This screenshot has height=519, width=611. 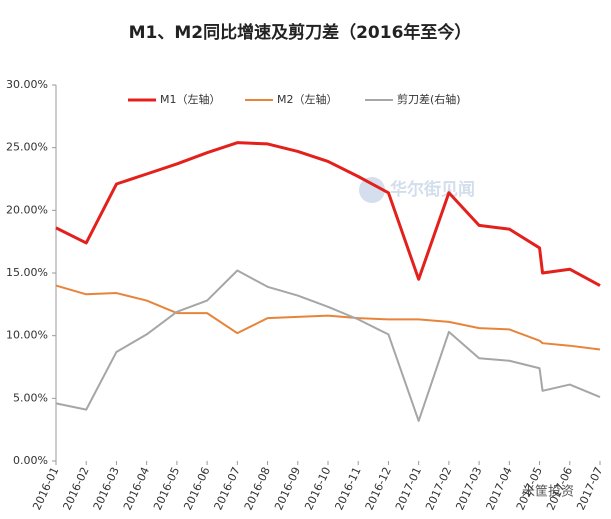 I want to click on series-line, so click(x=328, y=317).